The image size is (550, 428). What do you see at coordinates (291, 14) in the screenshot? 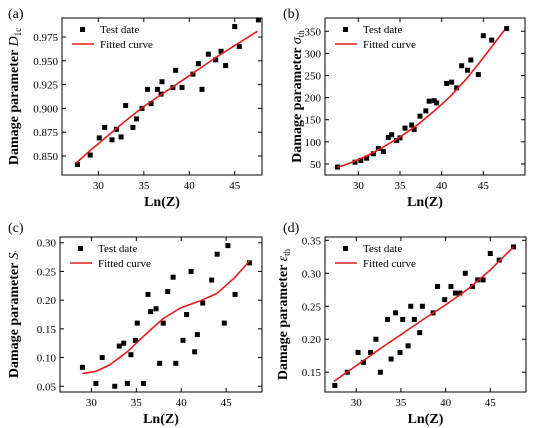
I see `panel-label: (b)` at bounding box center [291, 14].